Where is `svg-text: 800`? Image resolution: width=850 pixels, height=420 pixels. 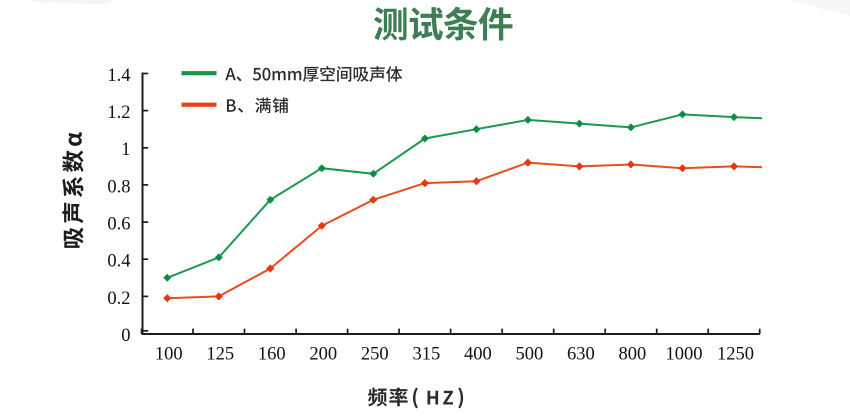 svg-text: 800 is located at coordinates (633, 355).